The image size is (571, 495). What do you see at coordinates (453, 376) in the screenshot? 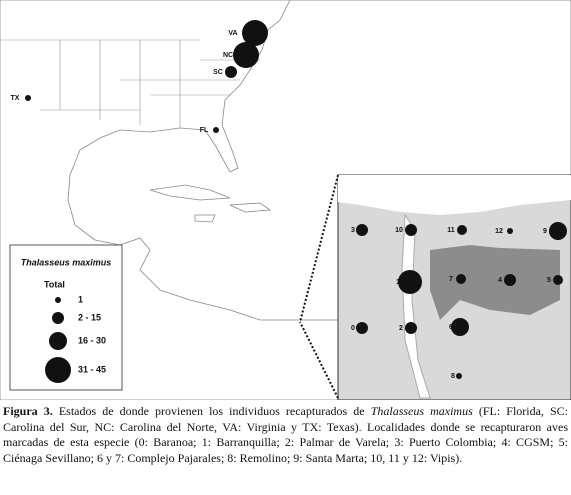
I see `locality-label: 8` at bounding box center [453, 376].